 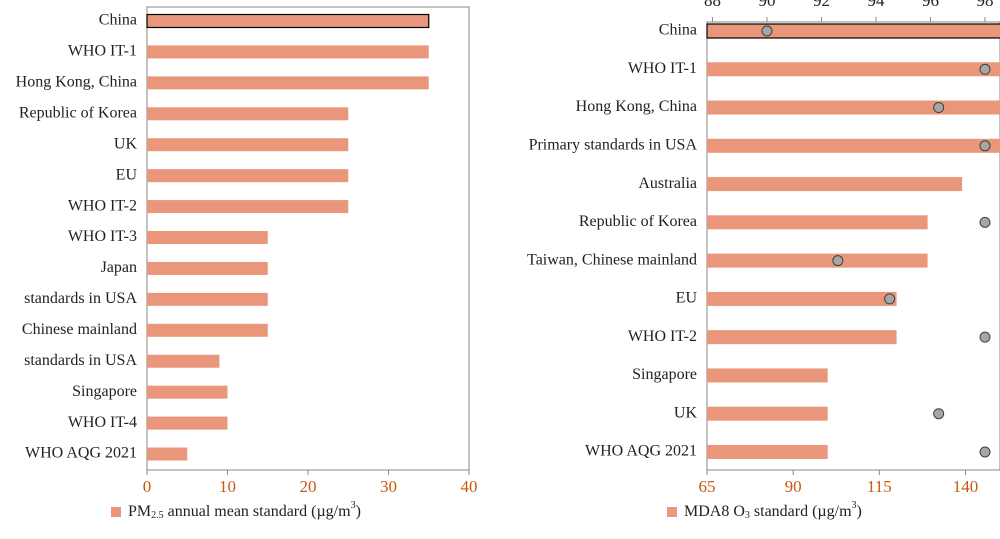 What do you see at coordinates (801, 511) in the screenshot?
I see `legend-part: standard (µg/m` at bounding box center [801, 511].